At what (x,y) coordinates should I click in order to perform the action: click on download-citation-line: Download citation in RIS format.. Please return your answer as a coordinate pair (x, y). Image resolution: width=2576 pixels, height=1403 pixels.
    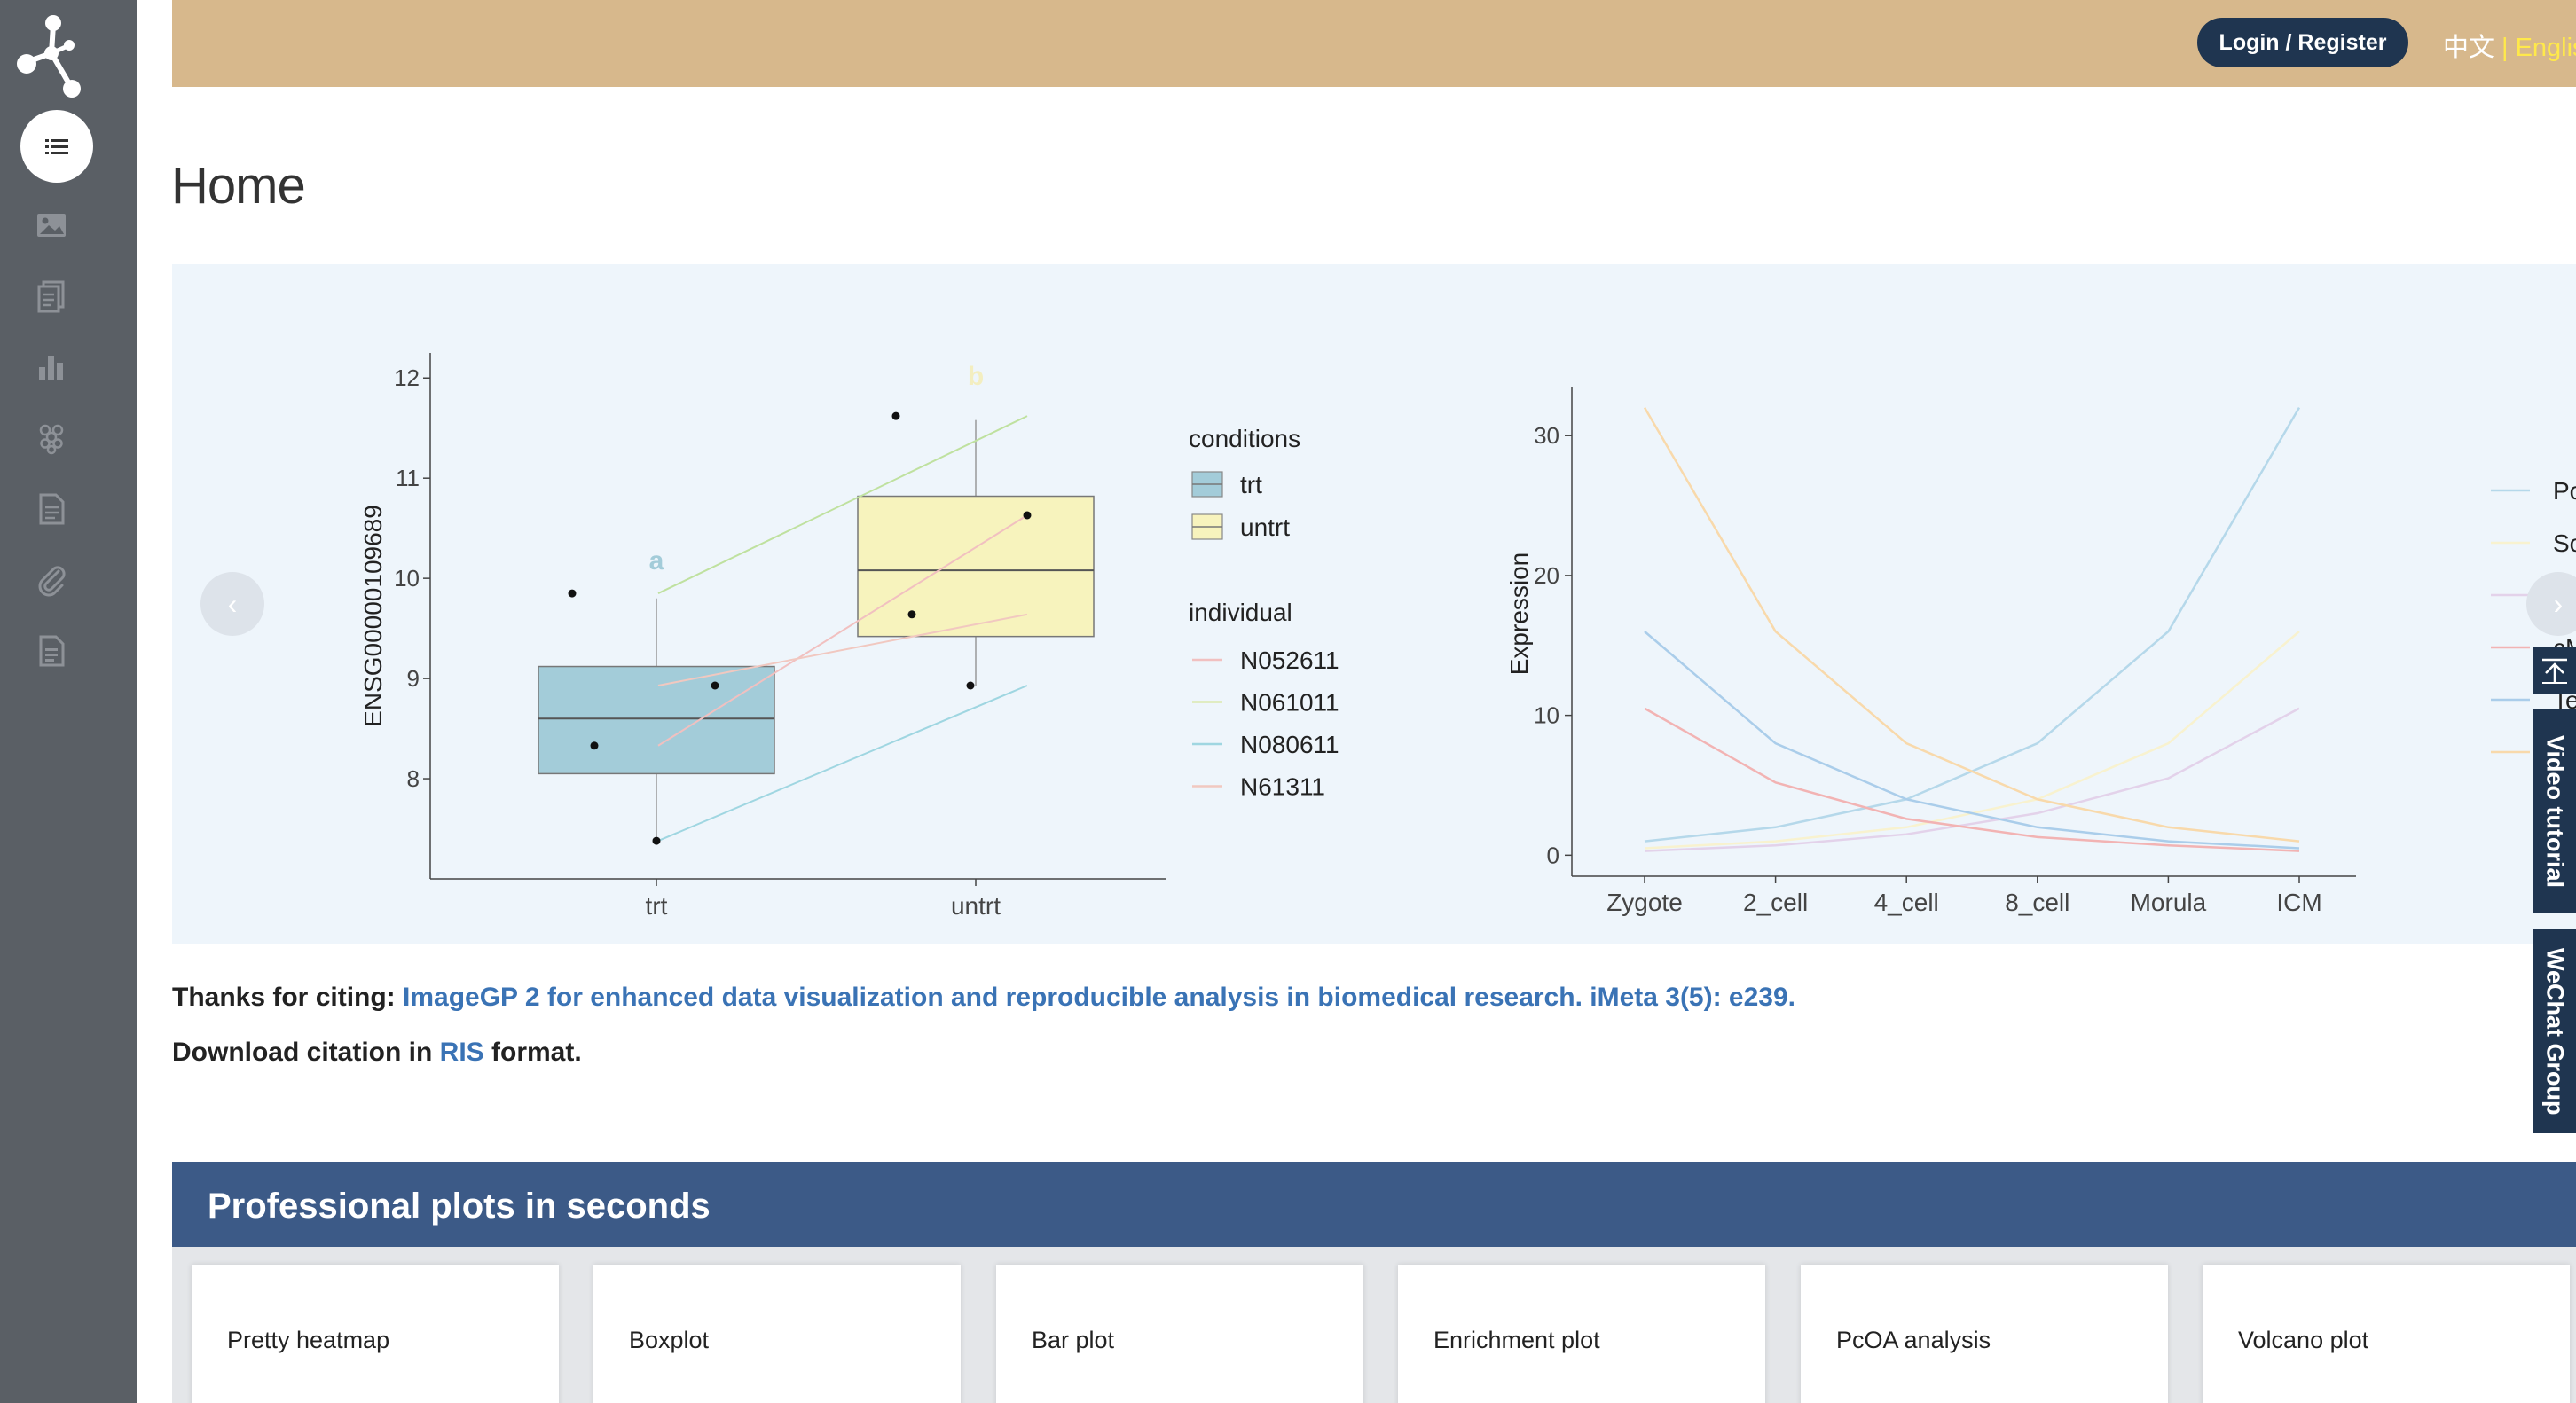
    Looking at the image, I should click on (377, 1053).